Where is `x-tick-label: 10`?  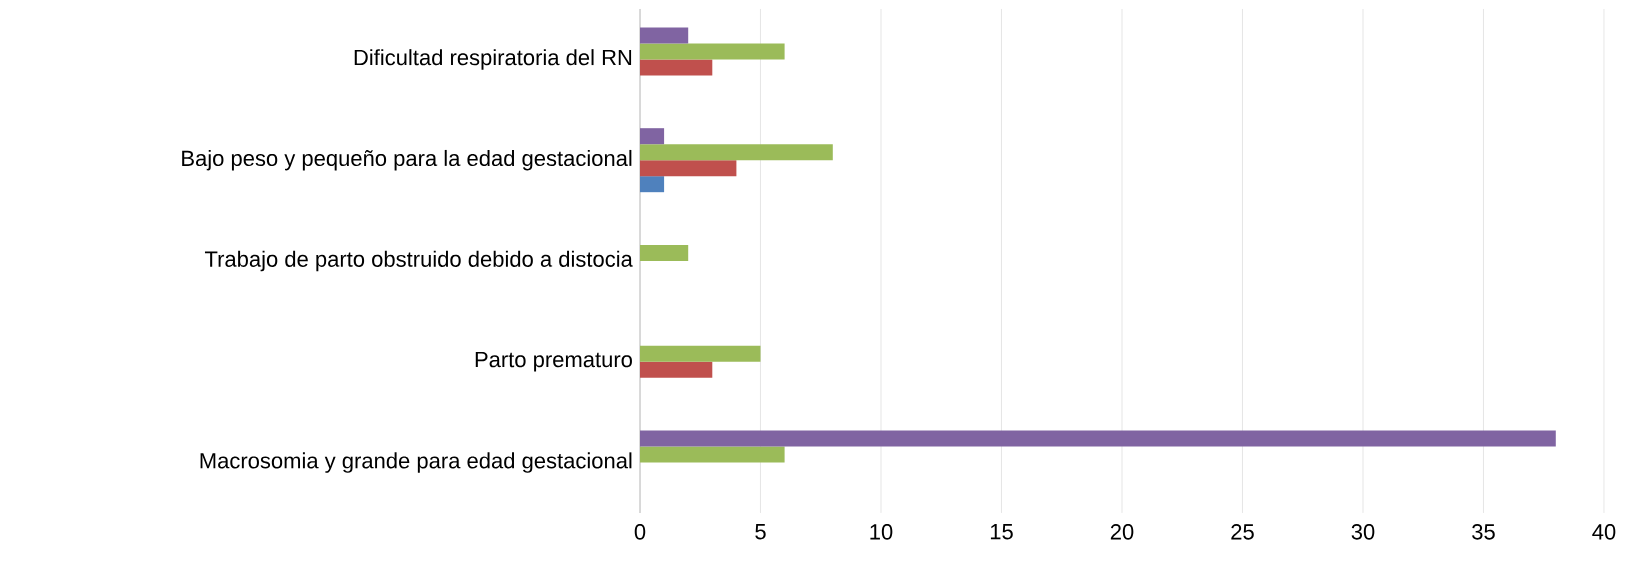
x-tick-label: 10 is located at coordinates (881, 532).